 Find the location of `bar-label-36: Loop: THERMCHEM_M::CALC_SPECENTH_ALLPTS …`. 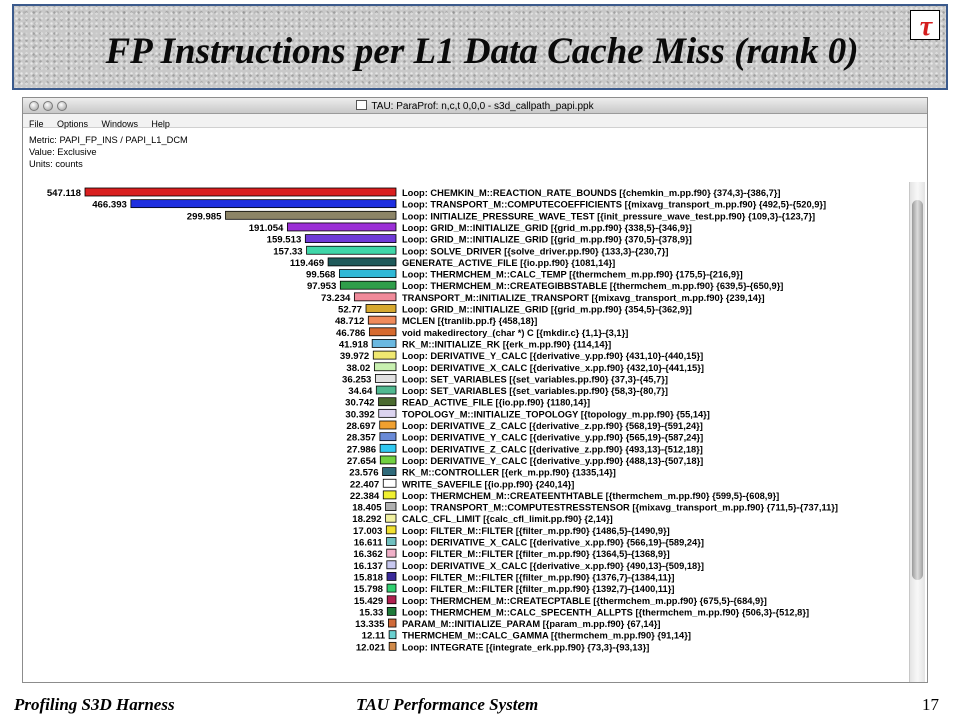

bar-label-36: Loop: THERMCHEM_M::CALC_SPECENTH_ALLPTS … is located at coordinates (605, 612).